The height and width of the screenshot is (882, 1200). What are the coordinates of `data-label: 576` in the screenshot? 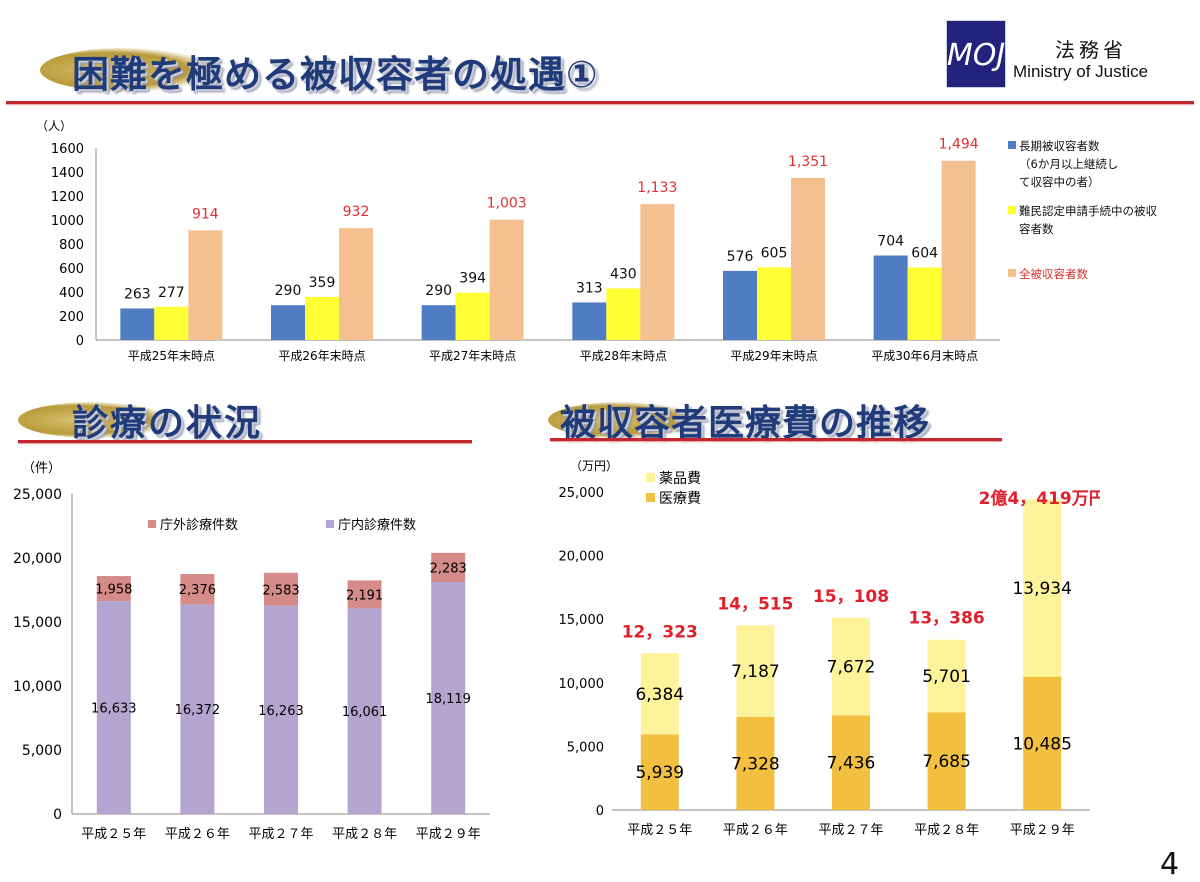 It's located at (740, 257).